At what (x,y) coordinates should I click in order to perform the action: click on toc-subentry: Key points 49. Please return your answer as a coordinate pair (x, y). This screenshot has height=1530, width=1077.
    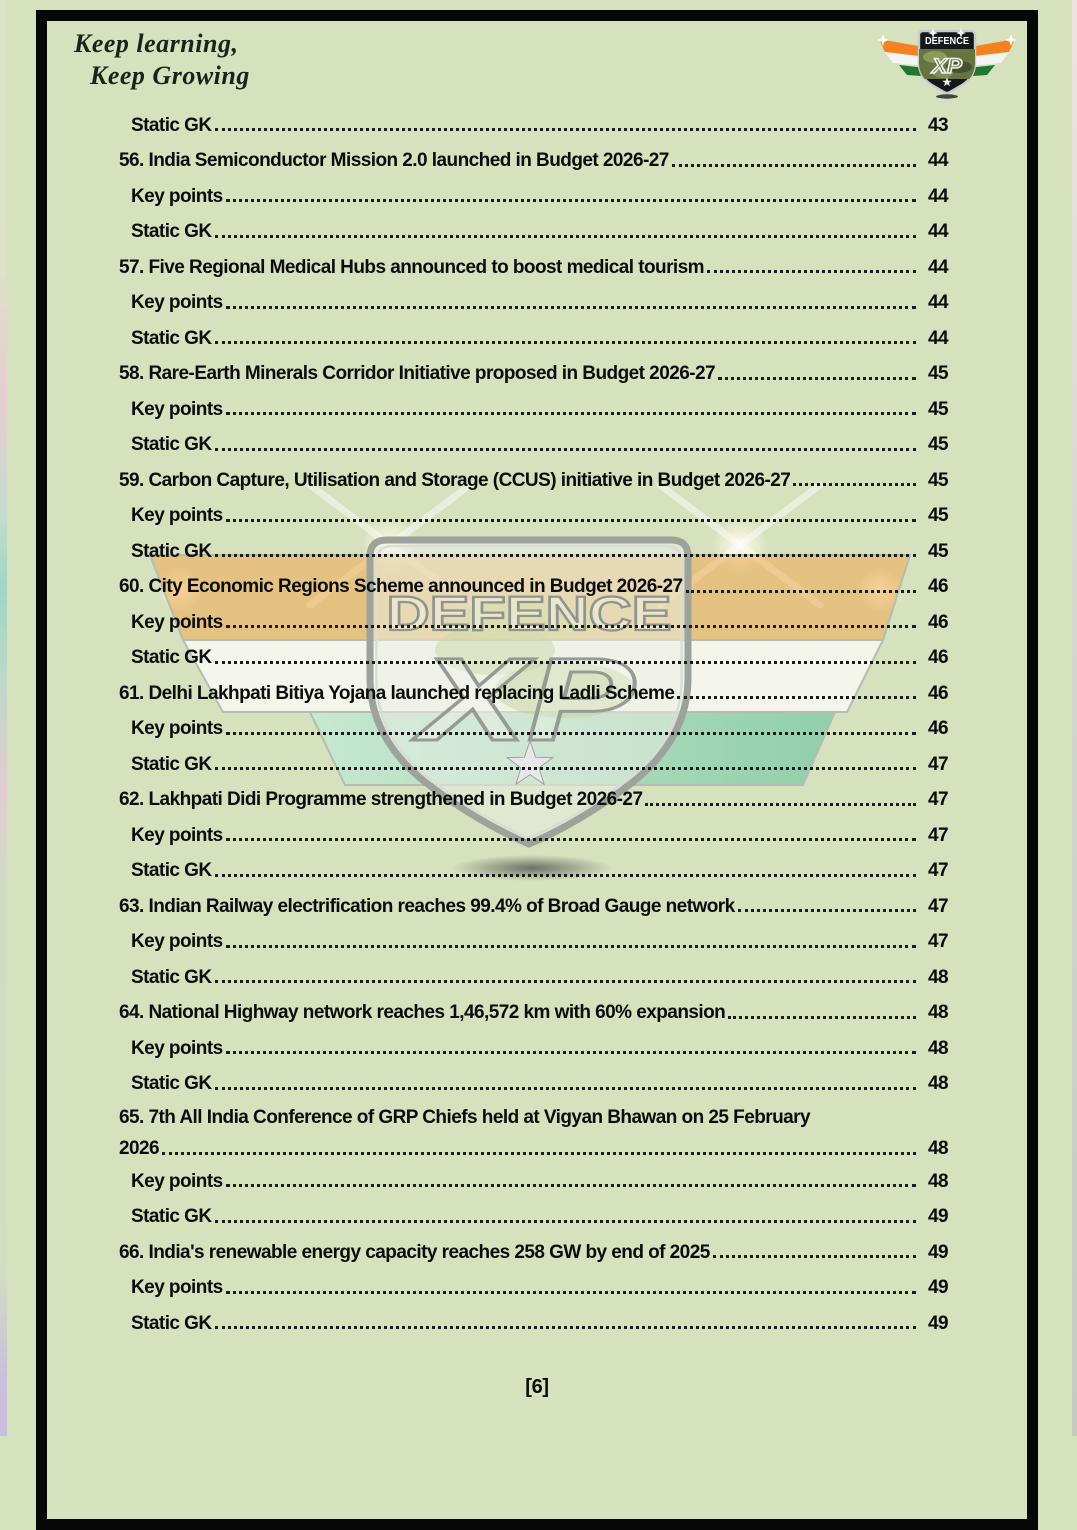
    Looking at the image, I should click on (537, 1289).